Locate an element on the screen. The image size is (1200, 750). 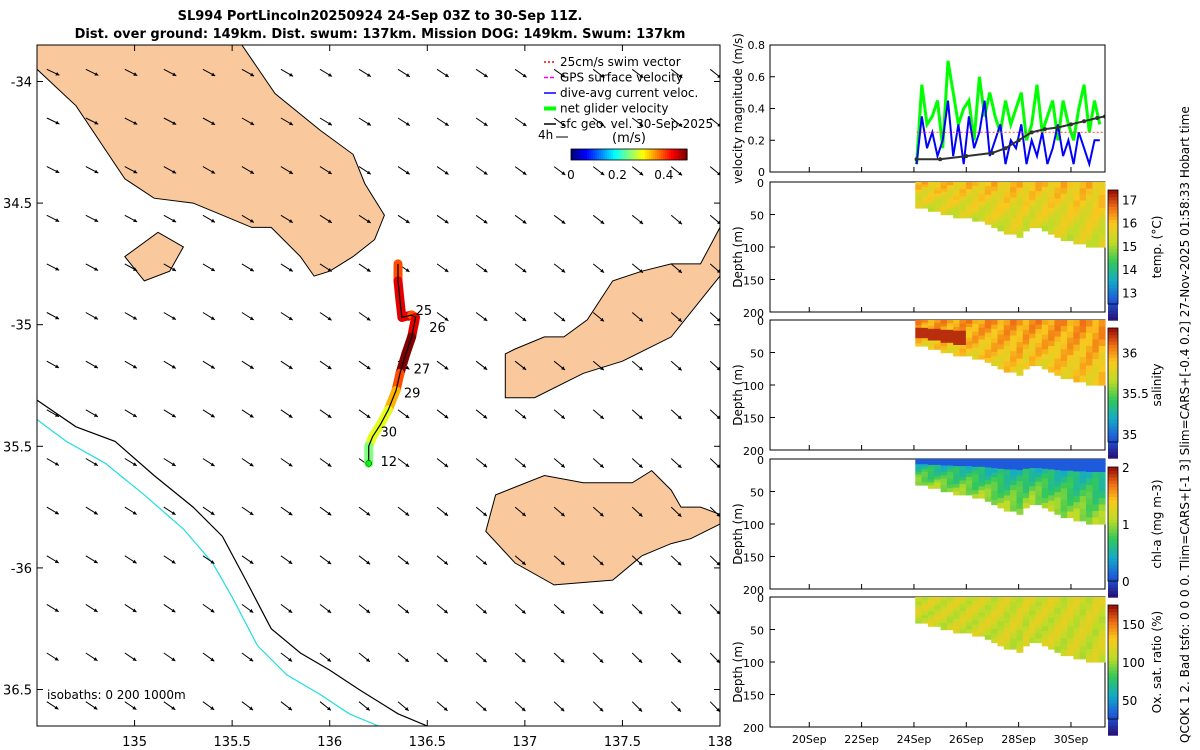
section-y-tick-label: 150 is located at coordinates (753, 558).